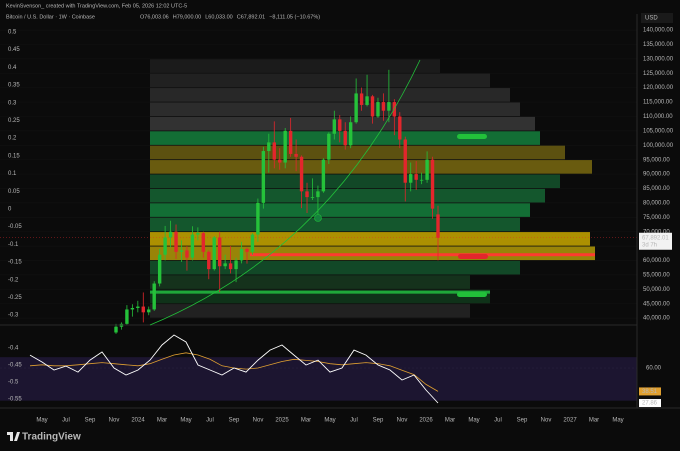 The width and height of the screenshot is (680, 451). What do you see at coordinates (14, 50) in the screenshot?
I see `left-tick-label: 0.45` at bounding box center [14, 50].